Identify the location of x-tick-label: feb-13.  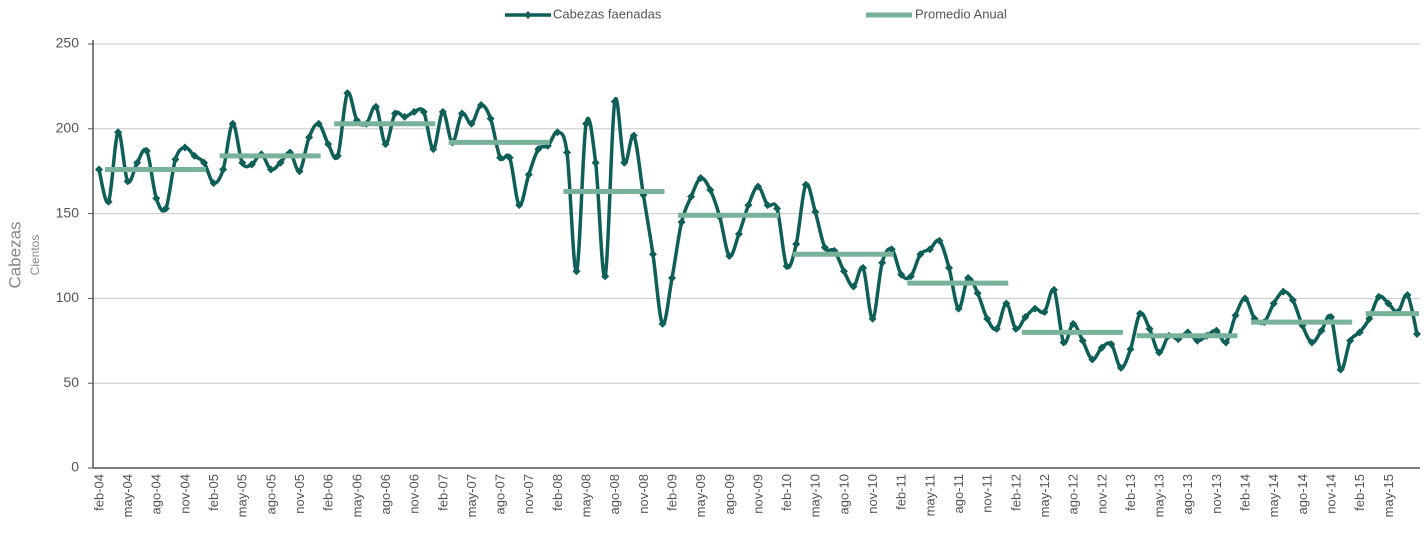
(1130, 492).